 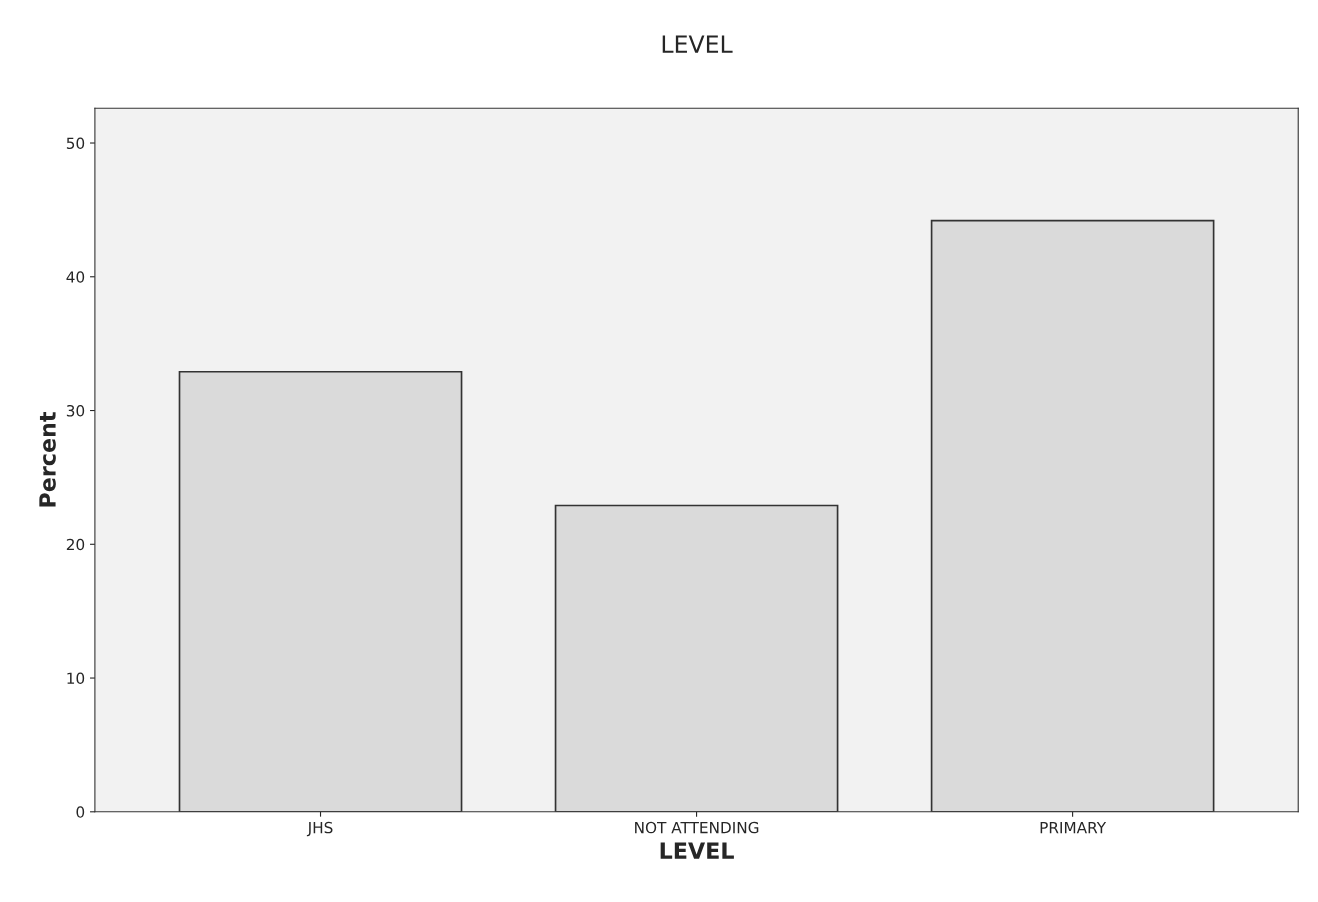 I want to click on x-axis-title: LEVEL, so click(x=697, y=850).